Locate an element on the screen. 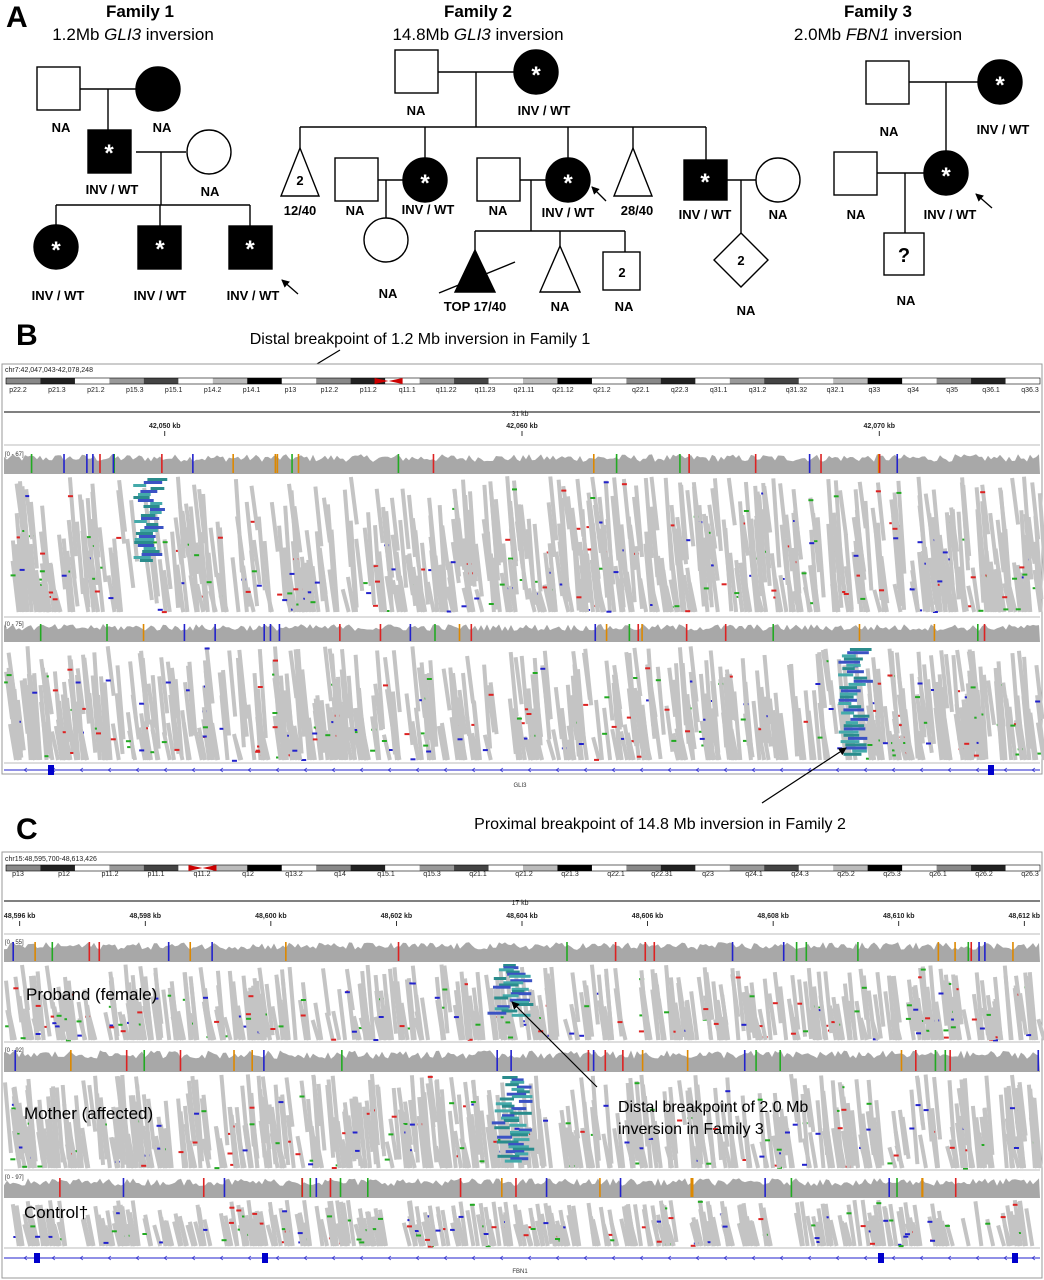  band-label: q32.1 is located at coordinates (836, 390).